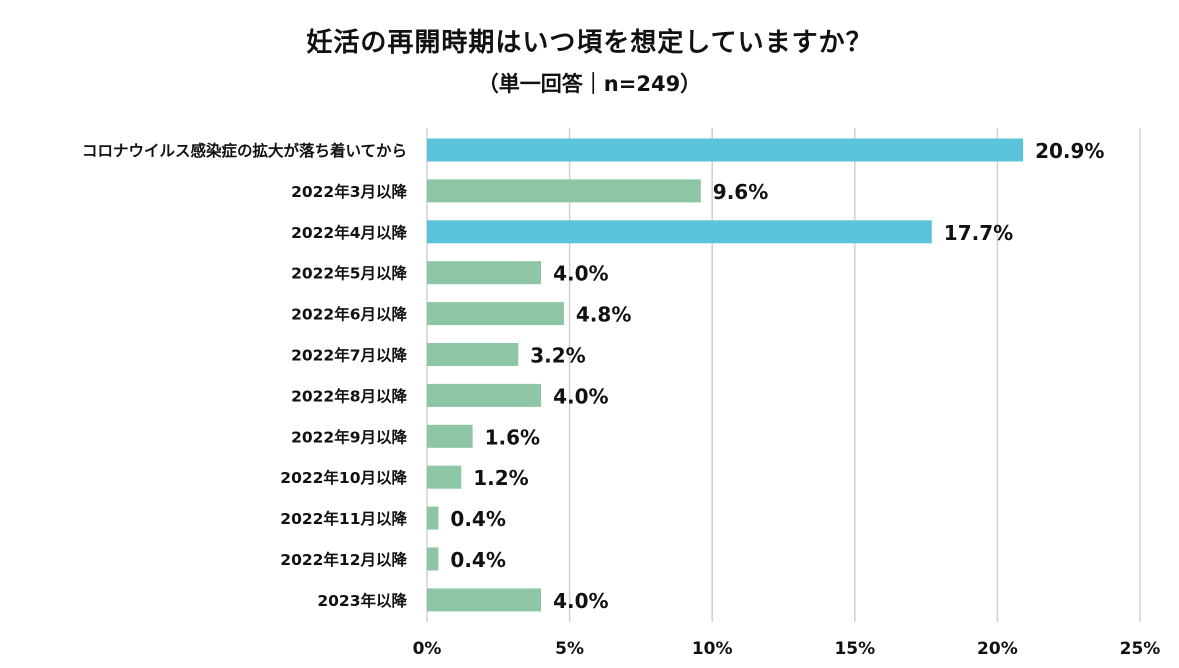 This screenshot has width=1179, height=668. Describe the element at coordinates (349, 232) in the screenshot. I see `category-label: 2022年4月以降` at that location.